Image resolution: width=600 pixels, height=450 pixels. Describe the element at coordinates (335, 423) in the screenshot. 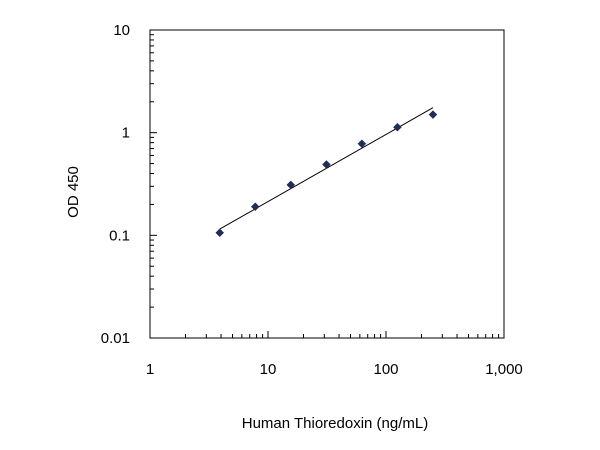

I see `x-axis-label: Human Thioredoxin (ng/mL)` at that location.